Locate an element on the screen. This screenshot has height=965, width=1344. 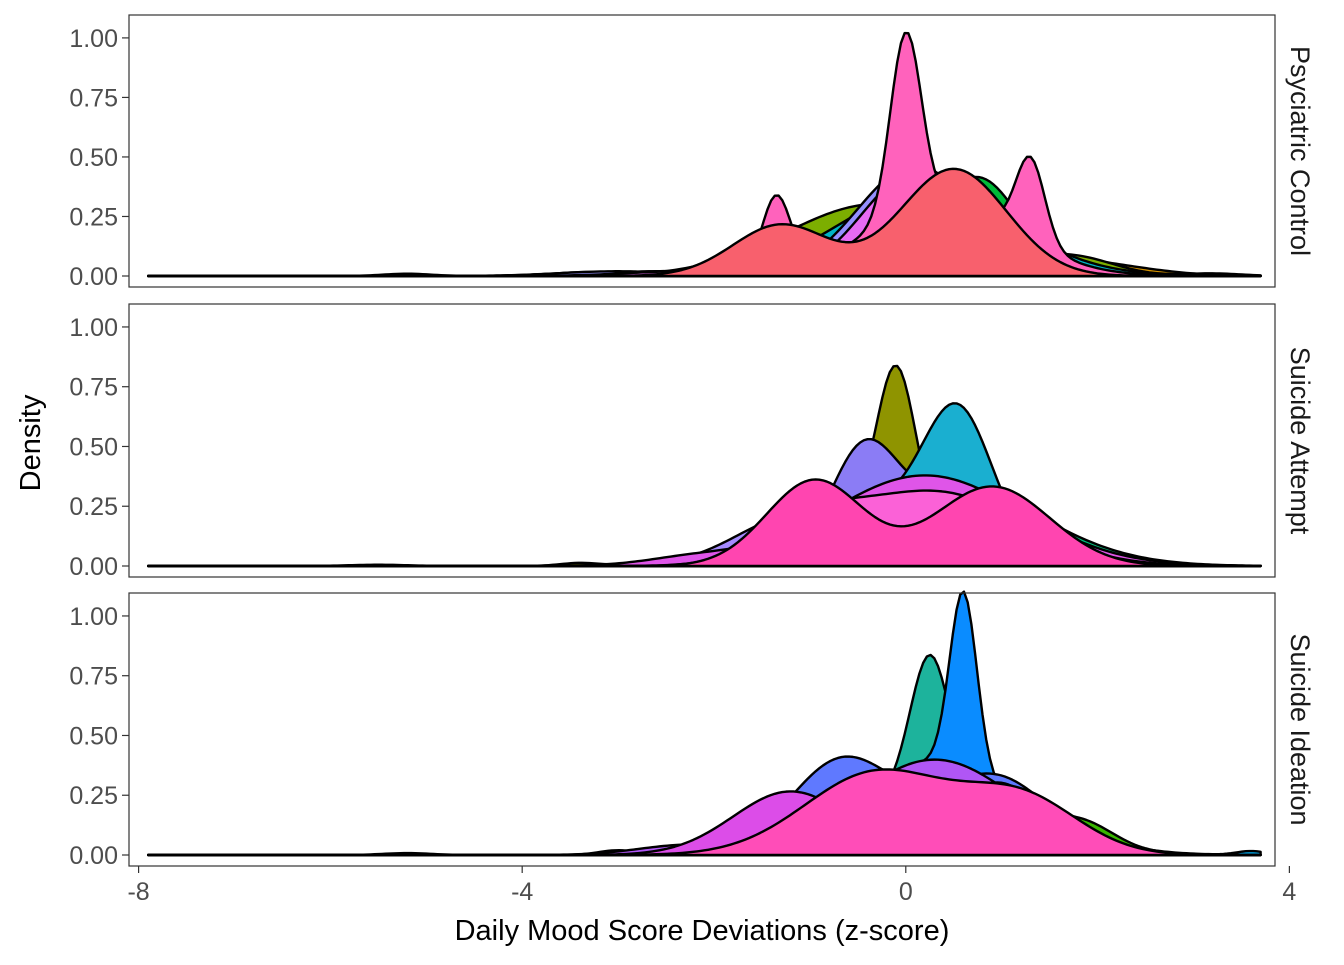
facet-strip-label: Psyciatric Control is located at coordinates (1300, 151).